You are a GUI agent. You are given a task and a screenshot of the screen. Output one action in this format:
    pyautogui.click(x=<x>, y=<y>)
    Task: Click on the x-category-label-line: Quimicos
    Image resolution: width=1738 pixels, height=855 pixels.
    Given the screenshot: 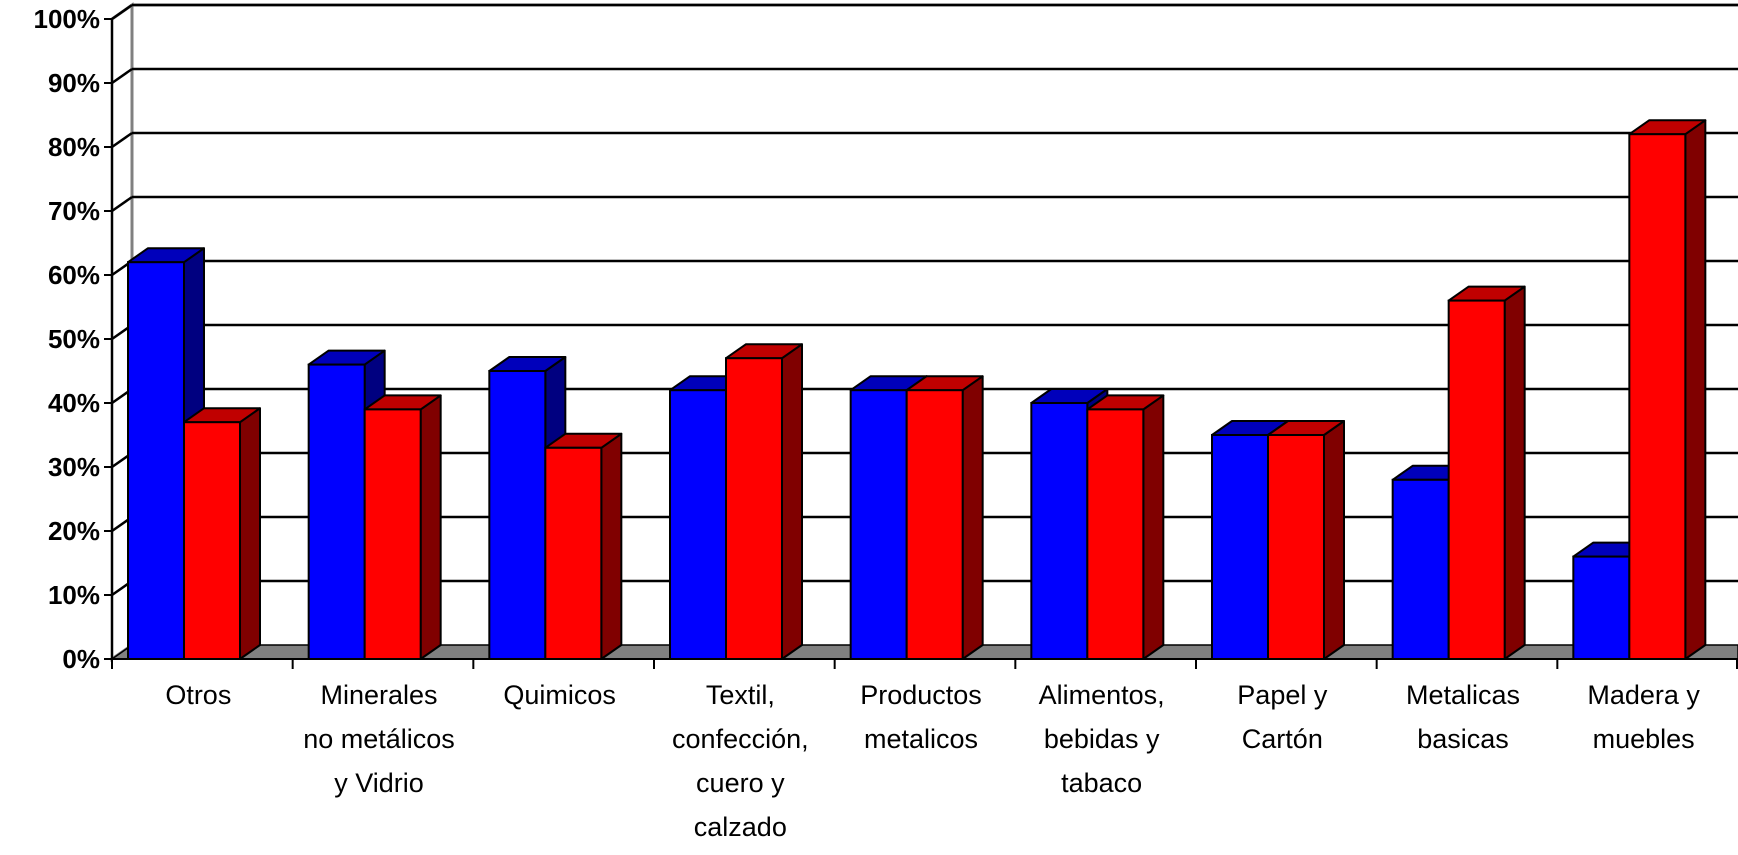 What is the action you would take?
    pyautogui.click(x=559, y=695)
    